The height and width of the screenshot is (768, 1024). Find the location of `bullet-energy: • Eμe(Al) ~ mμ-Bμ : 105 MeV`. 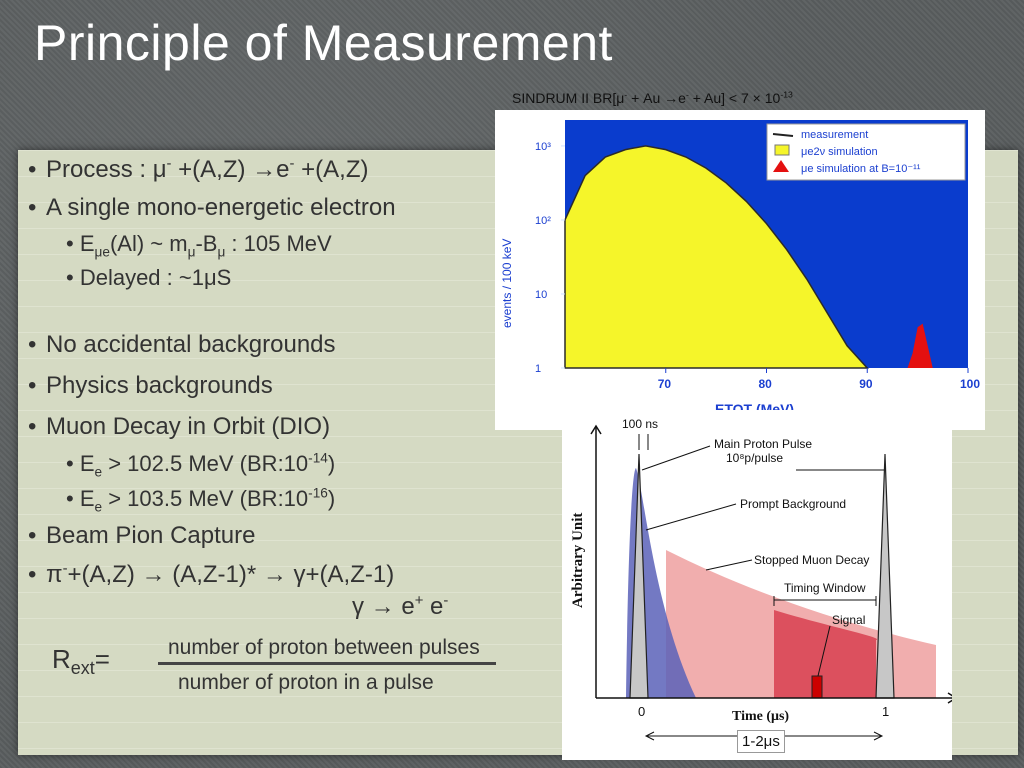

bullet-energy: • Eμe(Al) ~ mμ-Bμ : 105 MeV is located at coordinates (199, 245).